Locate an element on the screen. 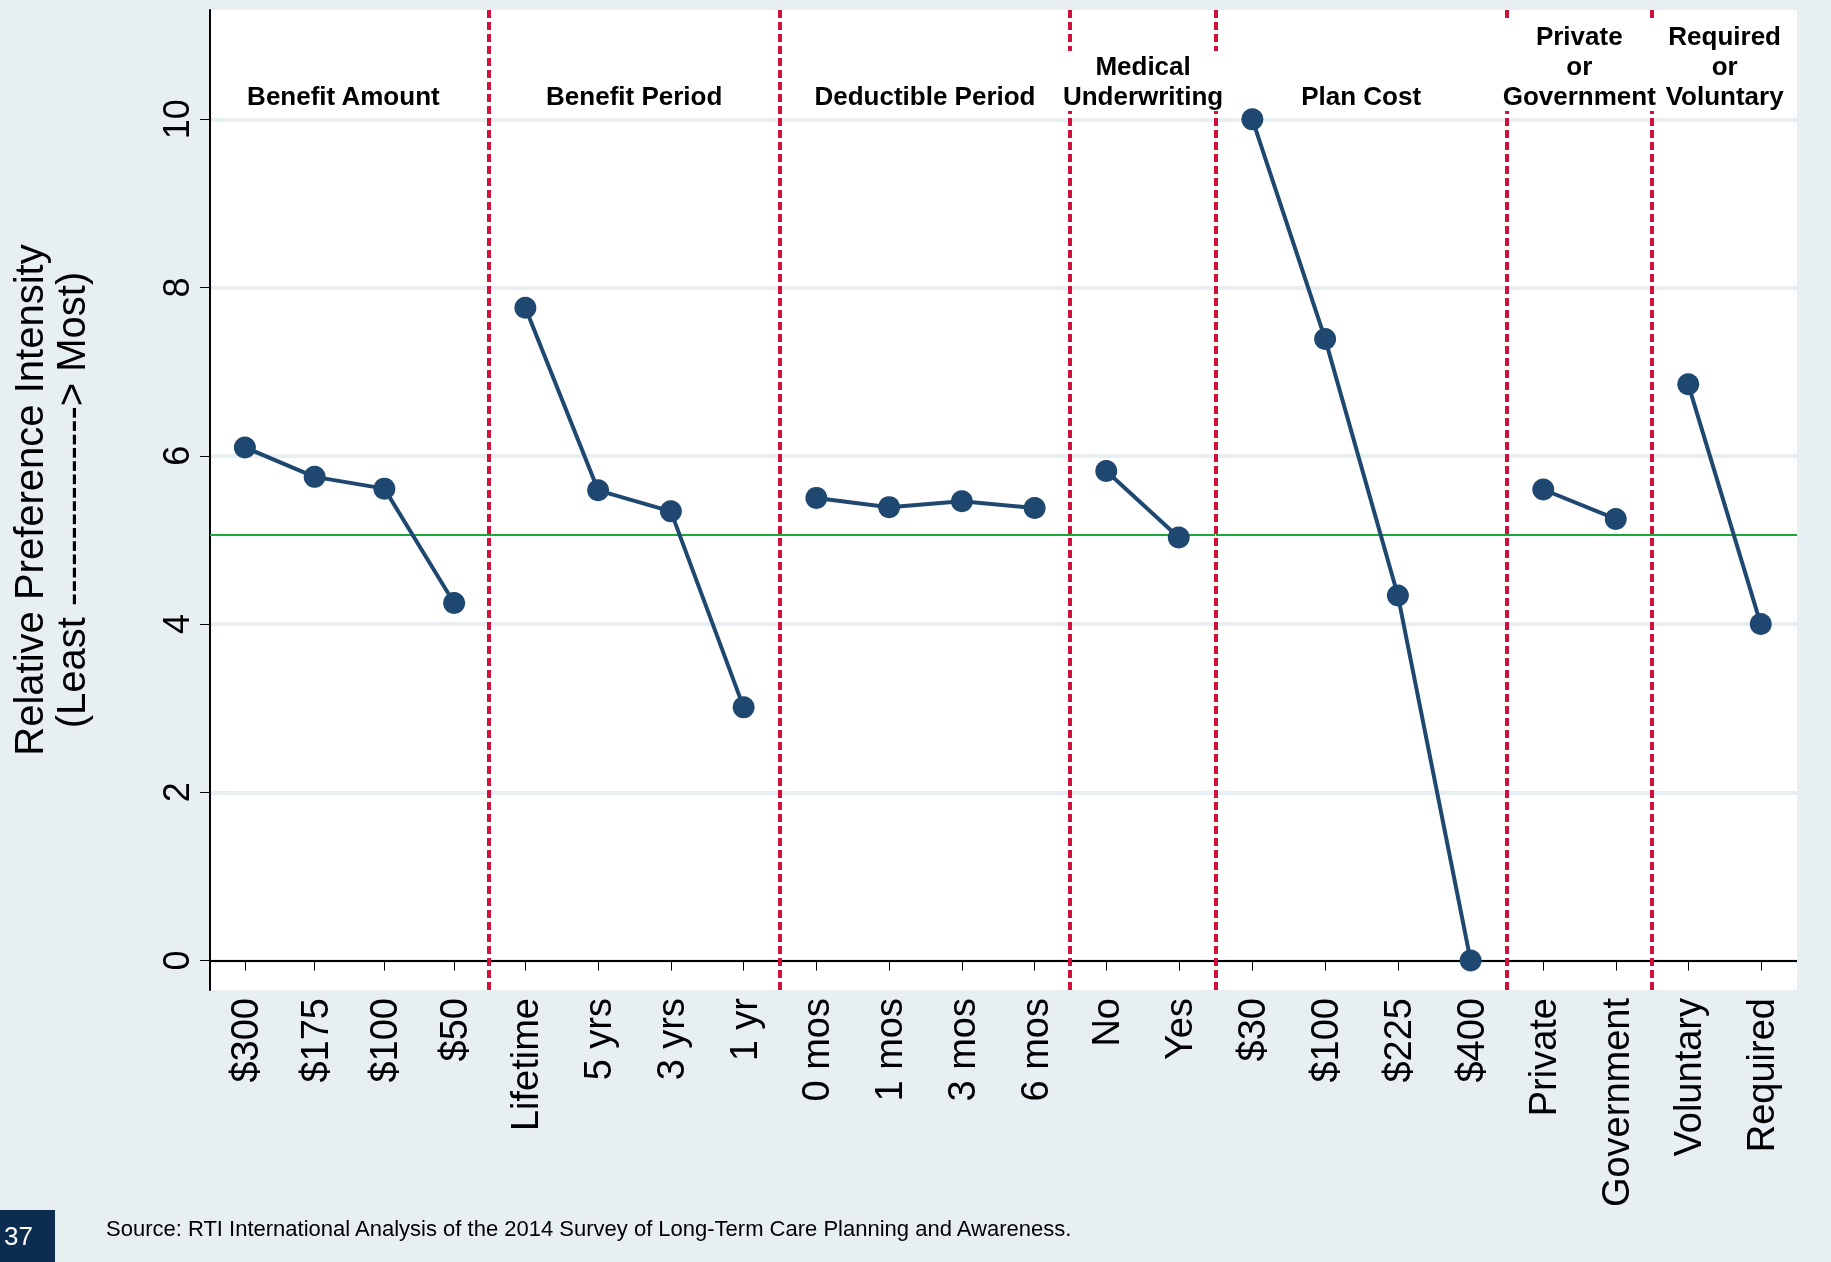 The height and width of the screenshot is (1262, 1831). x-tick-label: Voluntary is located at coordinates (1688, 1077).